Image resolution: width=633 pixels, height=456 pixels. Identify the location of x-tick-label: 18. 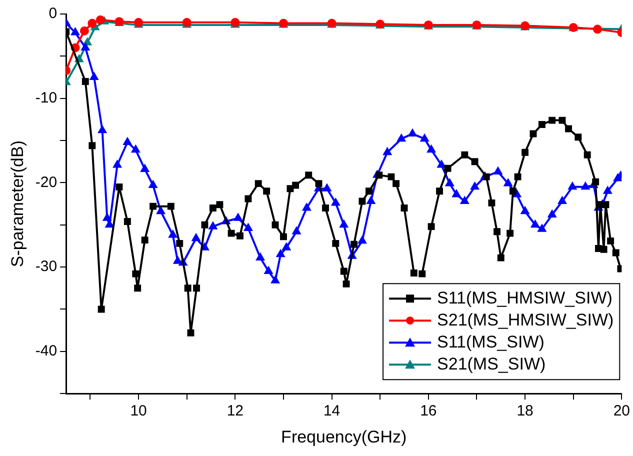
(525, 411).